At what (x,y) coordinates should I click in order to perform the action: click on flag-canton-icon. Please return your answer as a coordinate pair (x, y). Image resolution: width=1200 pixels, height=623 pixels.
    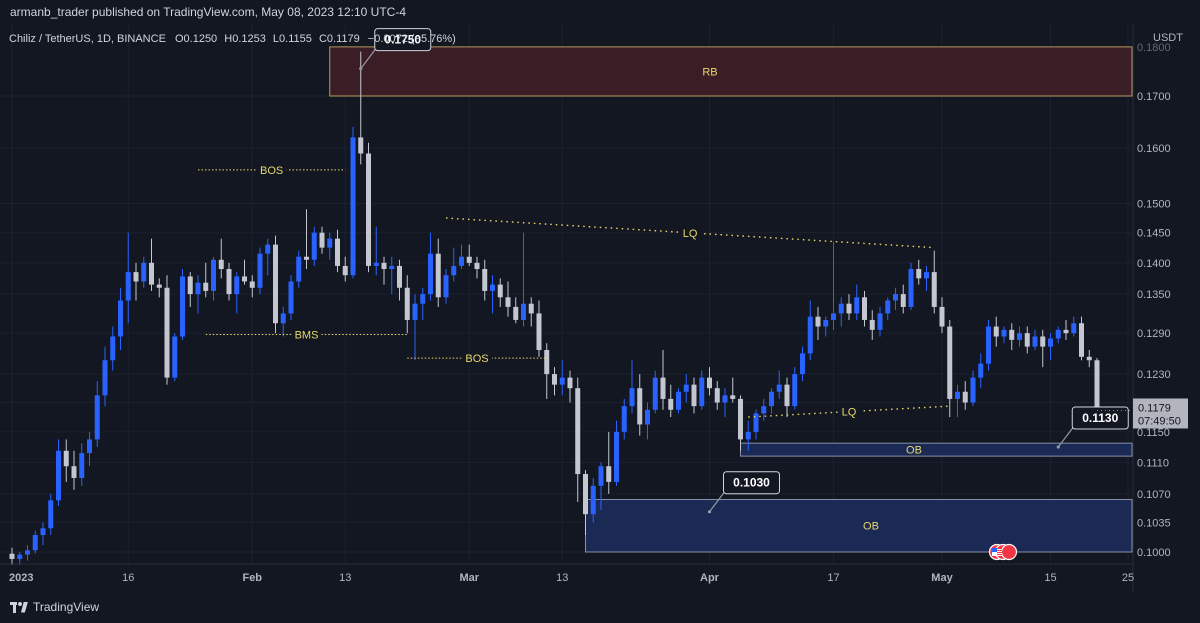
    Looking at the image, I should click on (994, 550).